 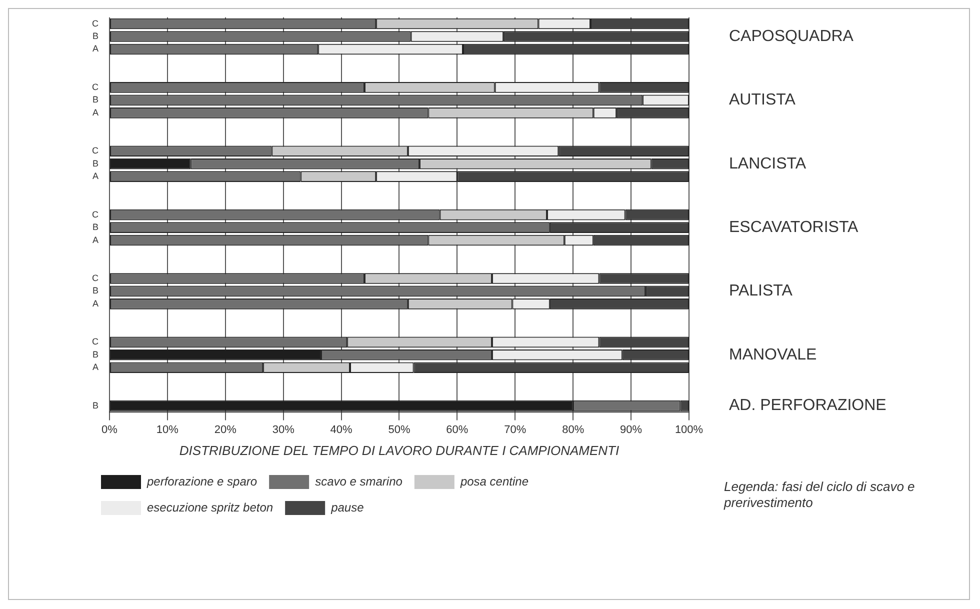 I want to click on x-tick-label: 70%, so click(x=515, y=430).